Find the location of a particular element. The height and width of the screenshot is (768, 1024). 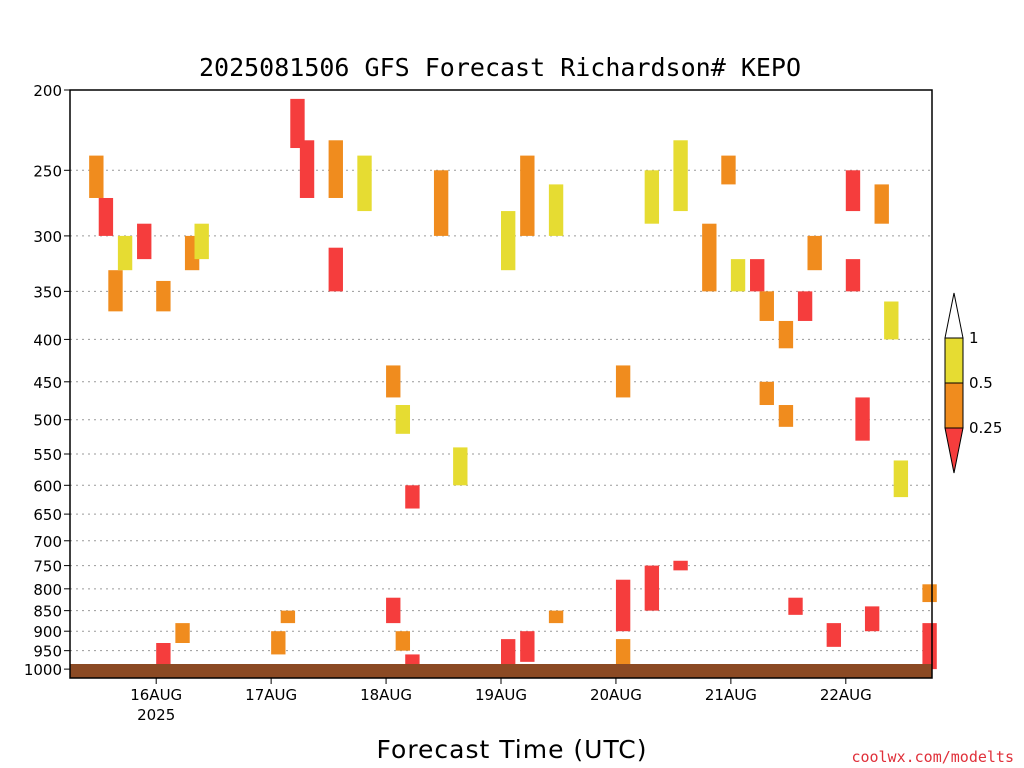

legend-label: 0.5 is located at coordinates (981, 383).